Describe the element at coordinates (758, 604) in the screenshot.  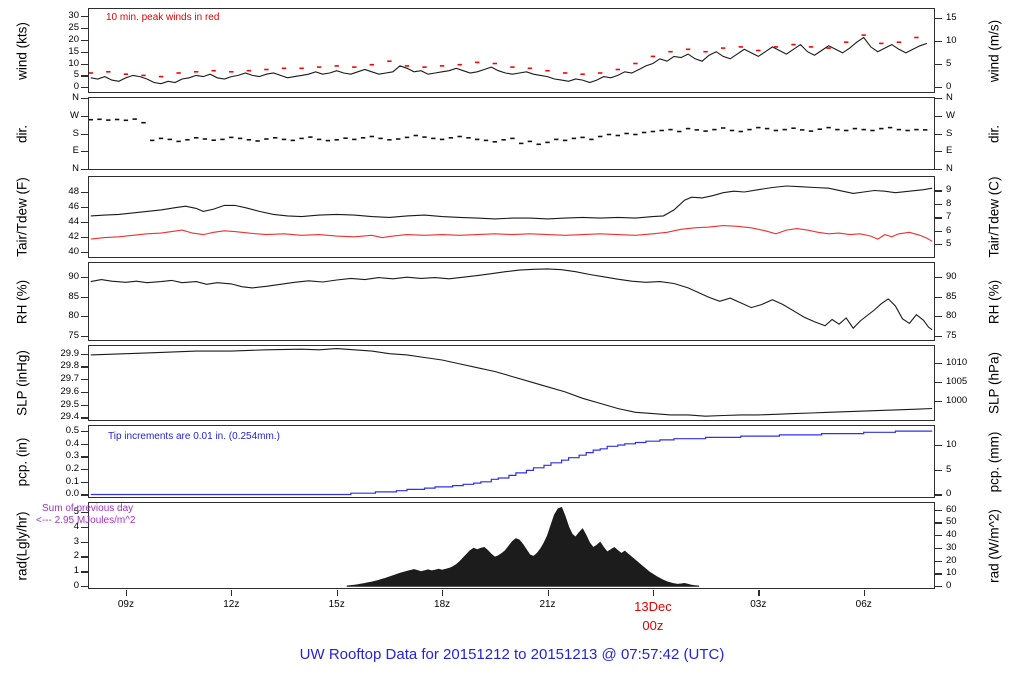
I see `xtick-label: 03z` at that location.